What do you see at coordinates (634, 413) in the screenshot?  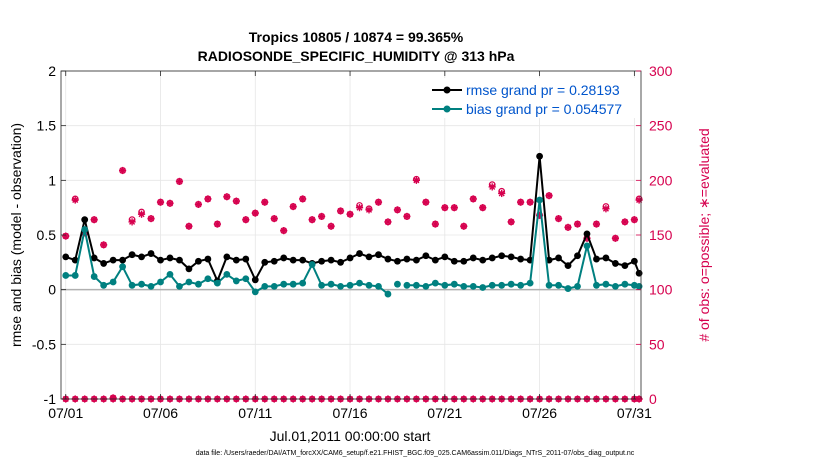 I see `x-tick-label-6: 07/31` at bounding box center [634, 413].